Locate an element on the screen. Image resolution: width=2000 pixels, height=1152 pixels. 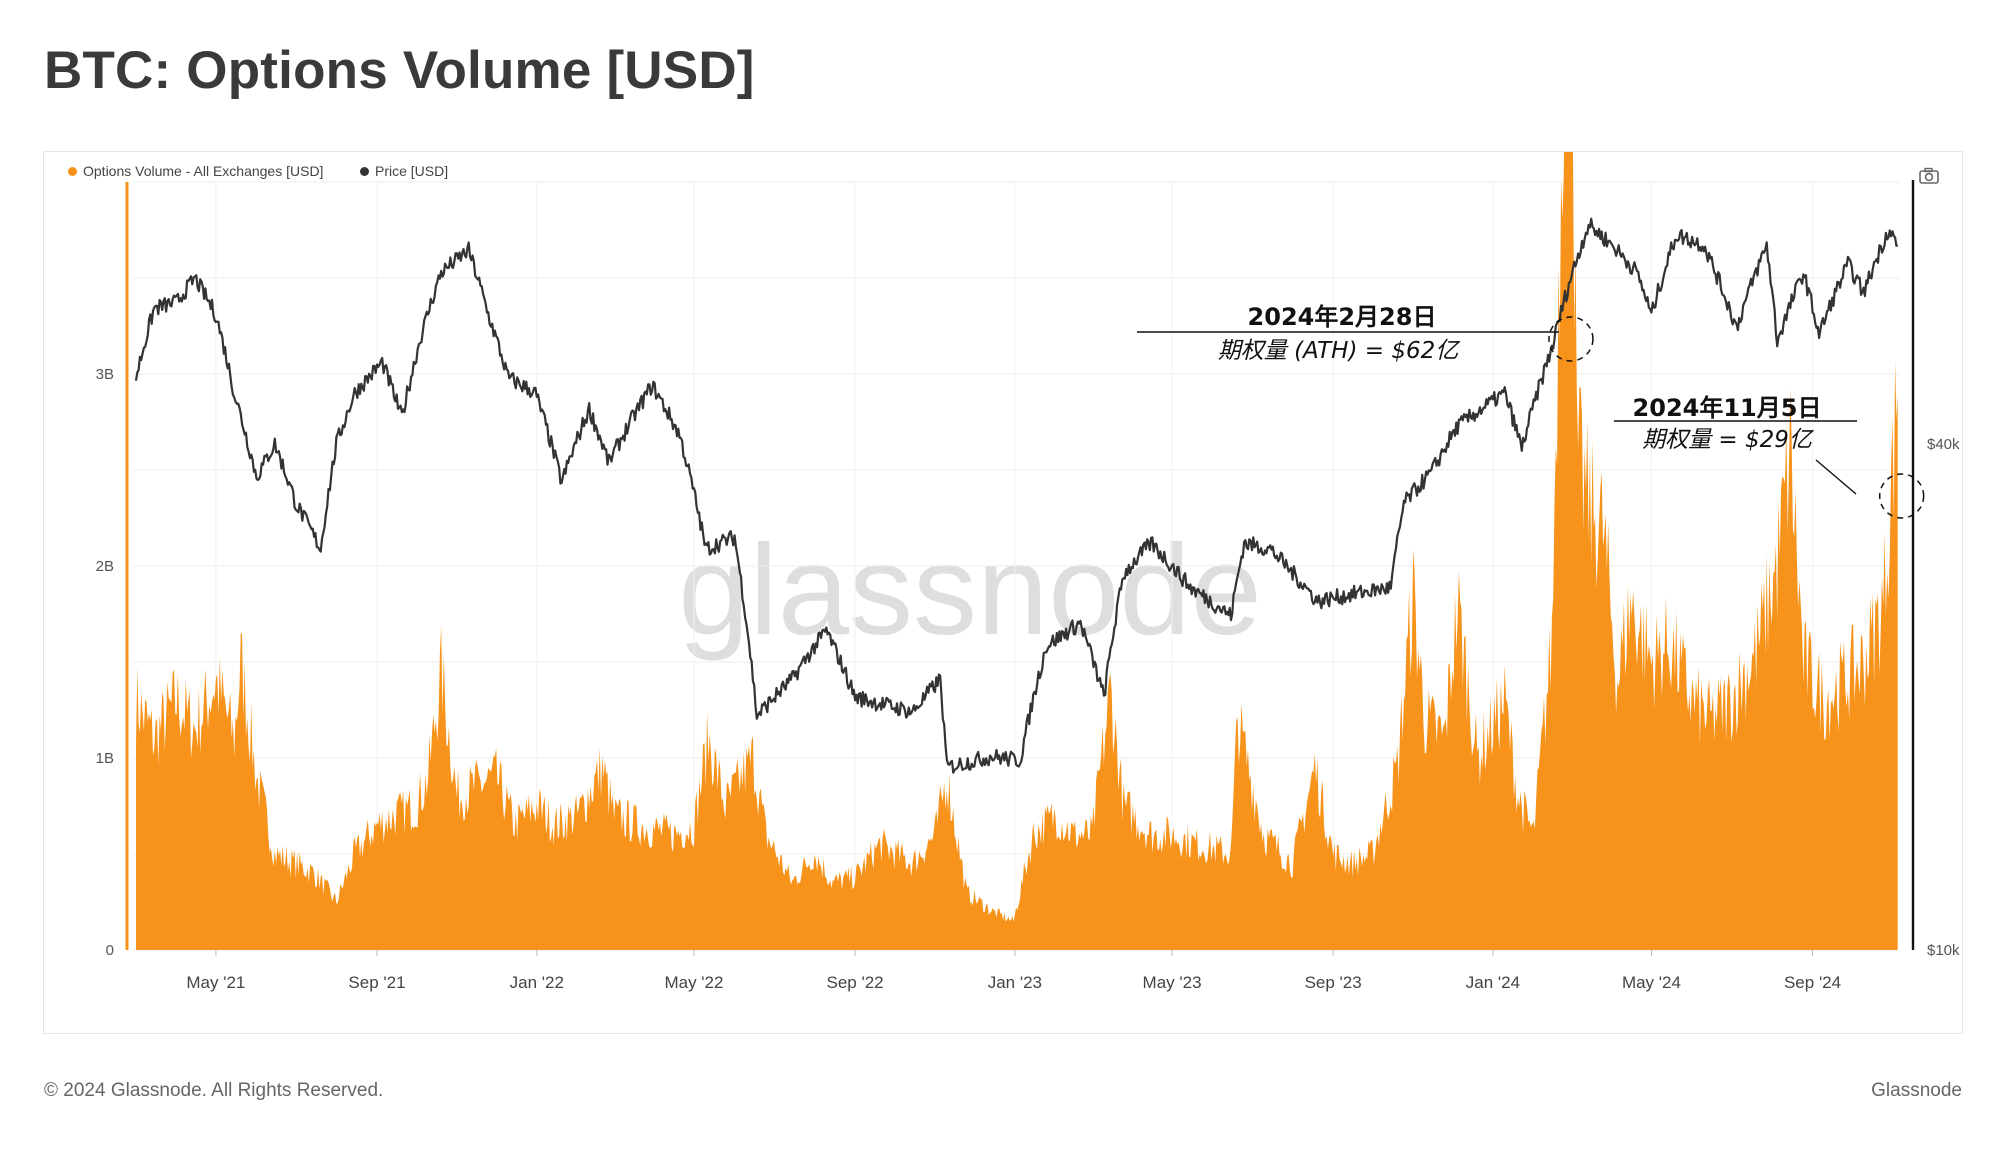
annotation-pointer-latest is located at coordinates (1836, 477).